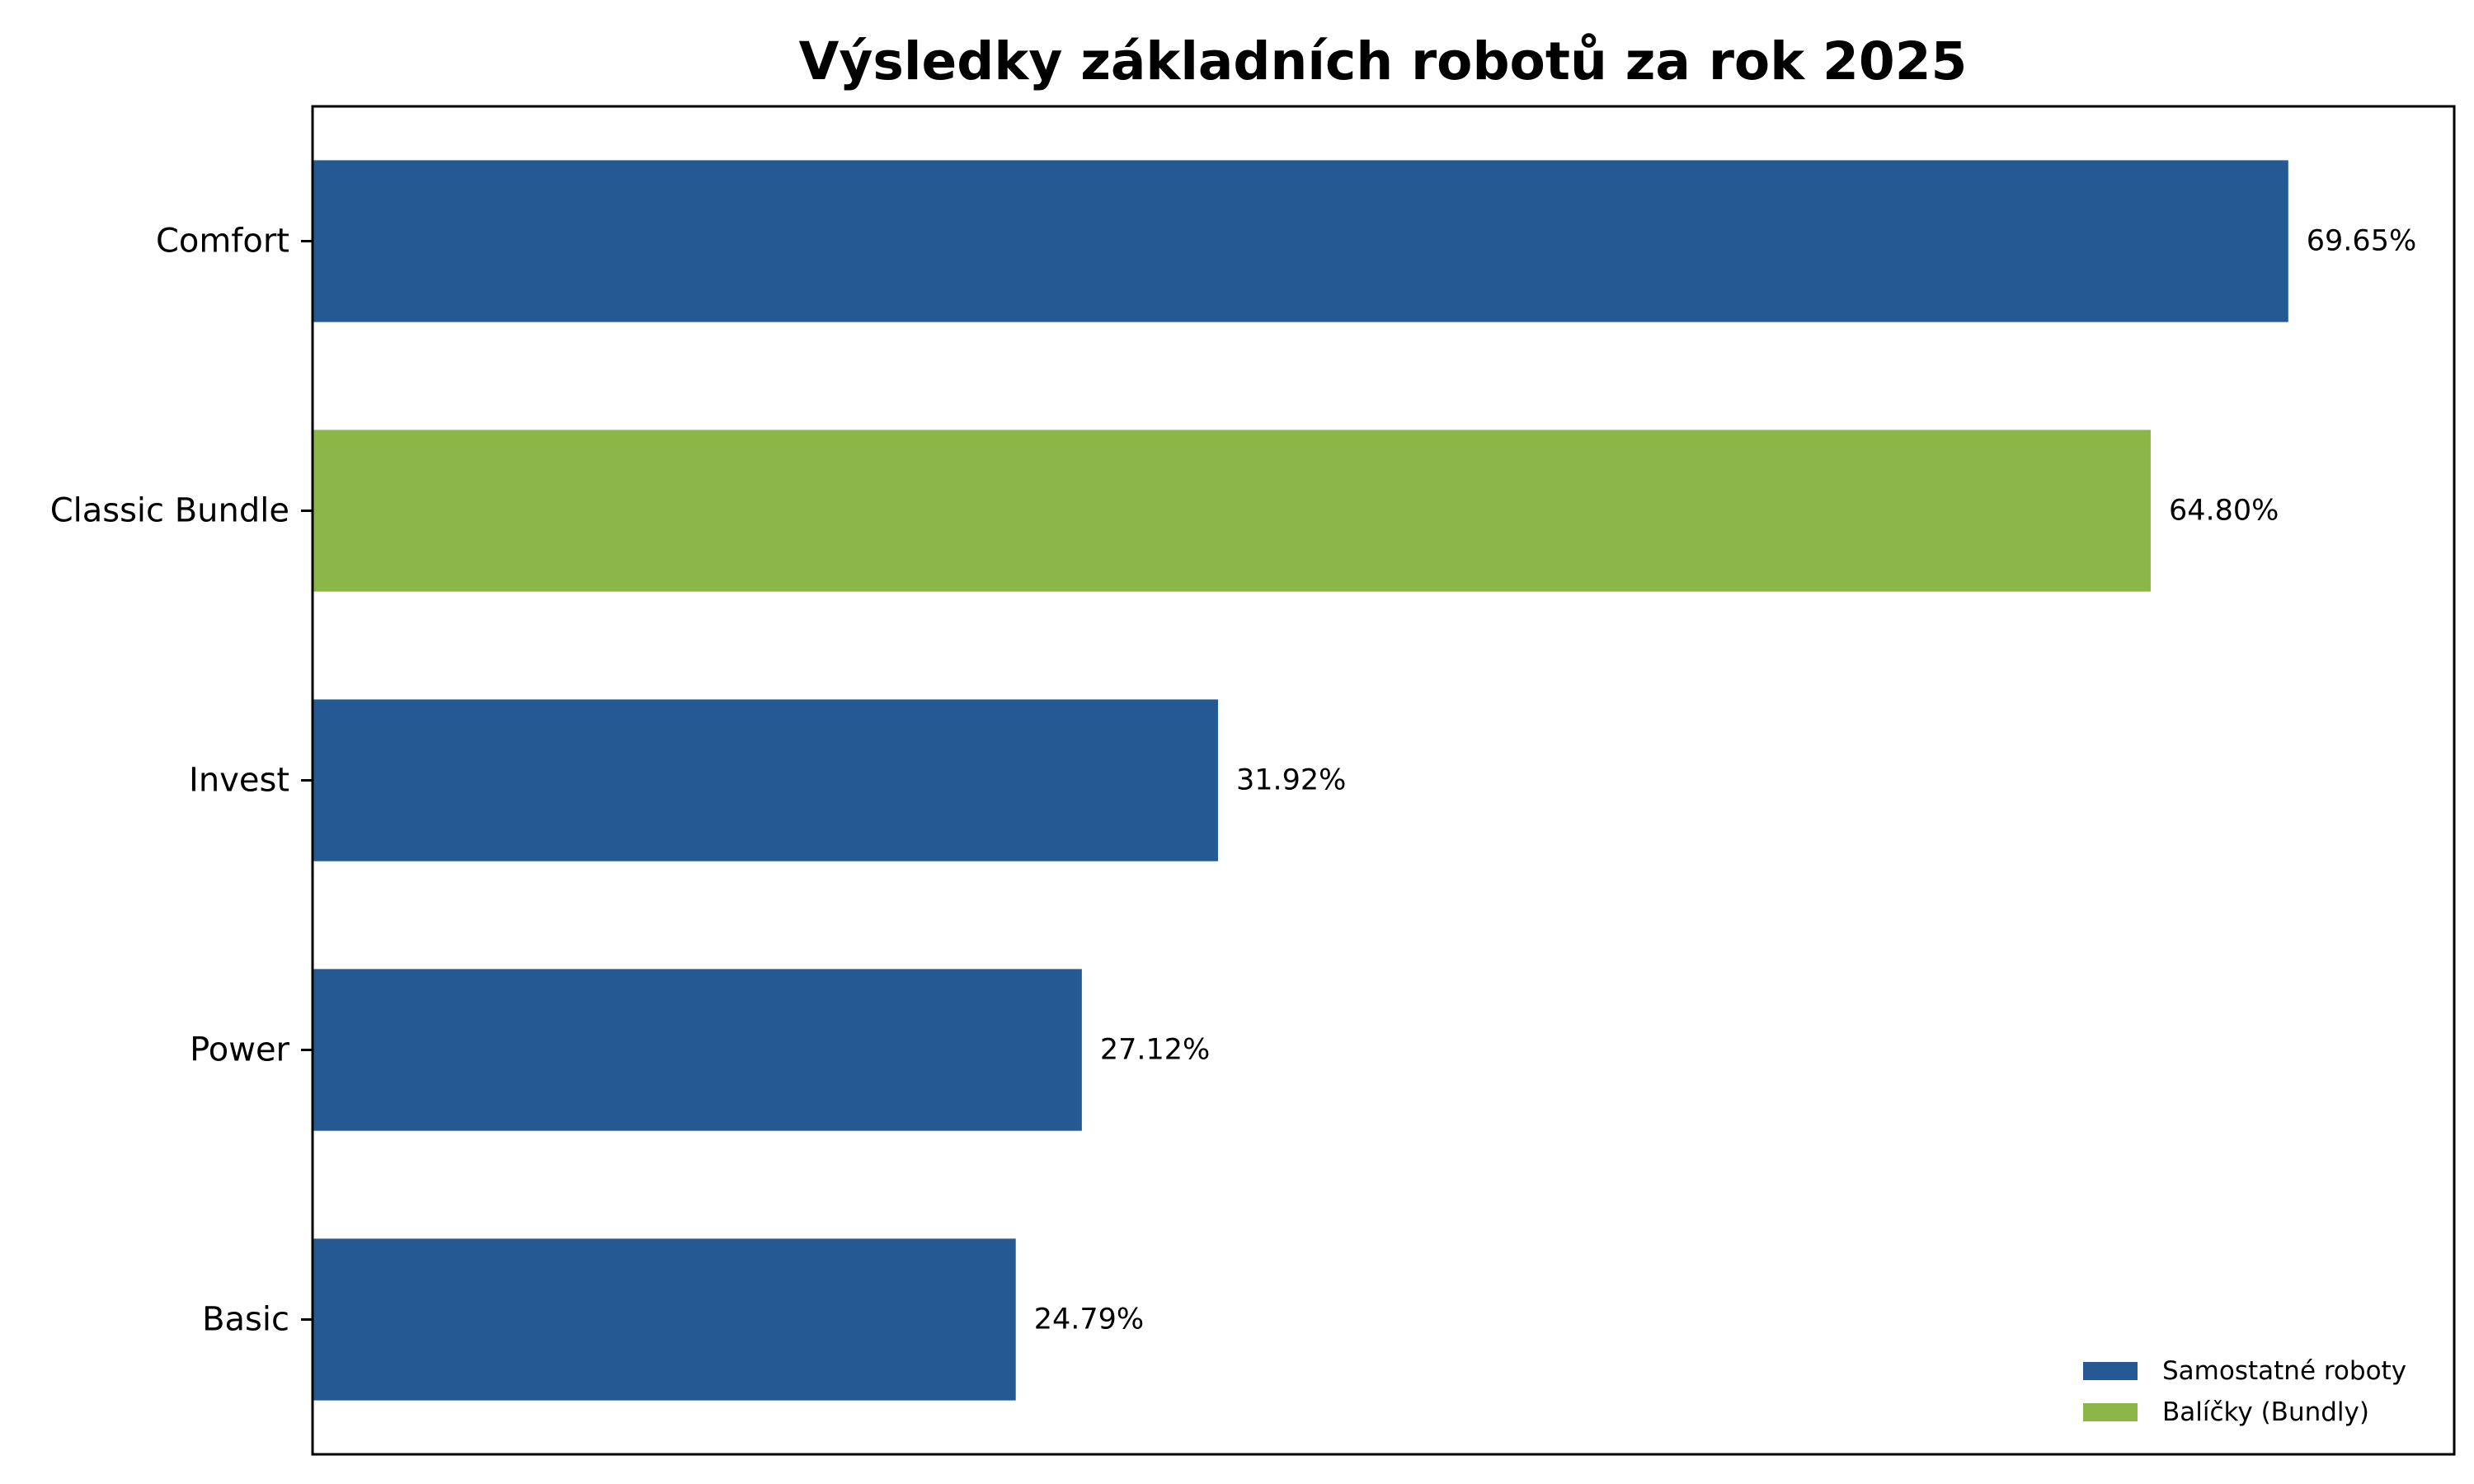 Image resolution: width=2474 pixels, height=1484 pixels. Describe the element at coordinates (245, 1320) in the screenshot. I see `y-tick-label: Basic` at that location.